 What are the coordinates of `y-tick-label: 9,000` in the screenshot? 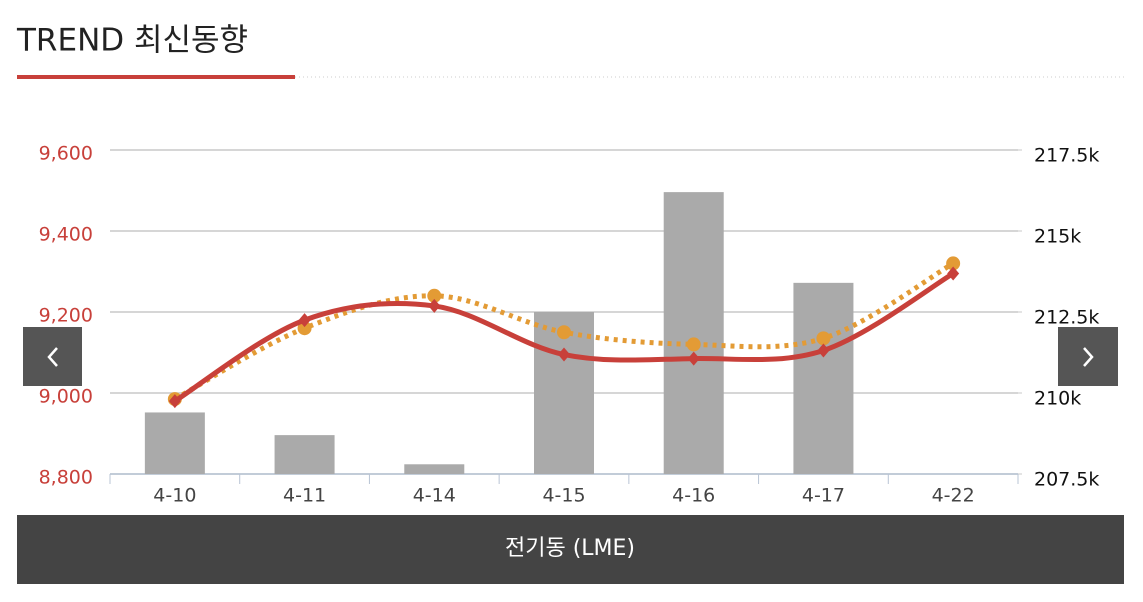 It's located at (66, 397).